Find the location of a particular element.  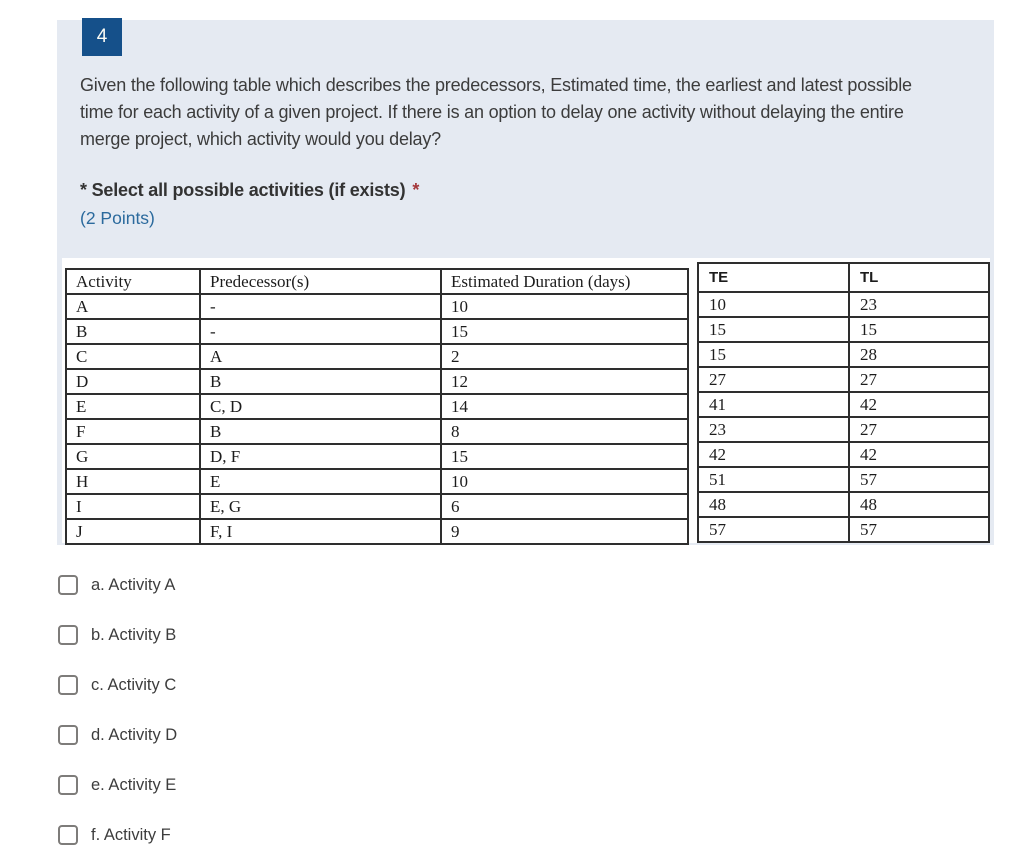

option-activity-e: e. Activity E is located at coordinates (267, 785).